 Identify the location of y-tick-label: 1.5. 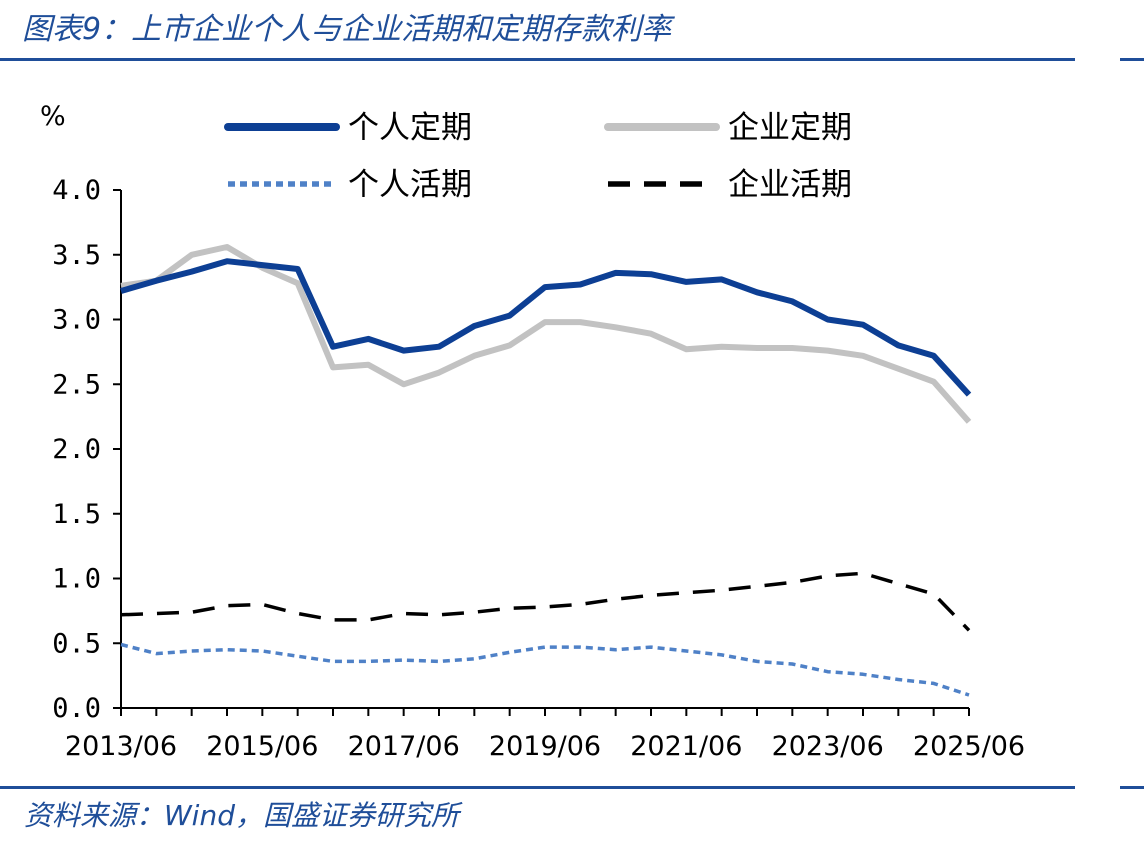
(76, 514).